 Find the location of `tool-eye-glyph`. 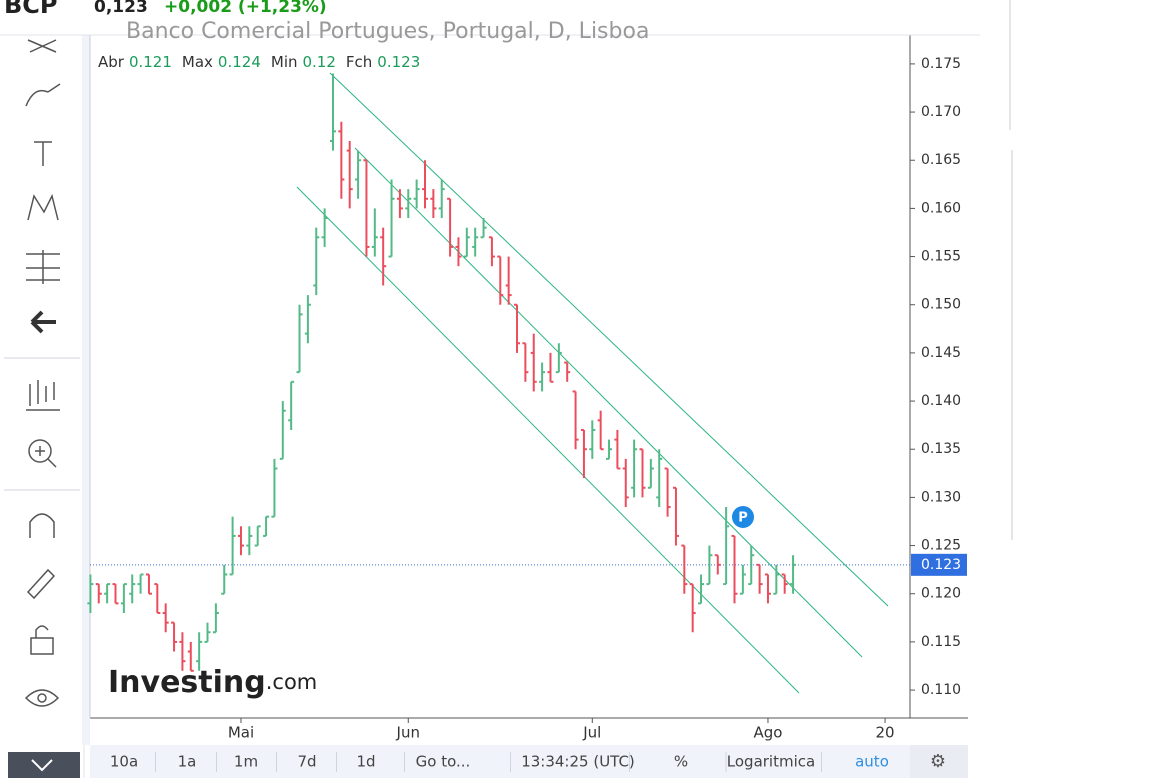

tool-eye-glyph is located at coordinates (42, 698).